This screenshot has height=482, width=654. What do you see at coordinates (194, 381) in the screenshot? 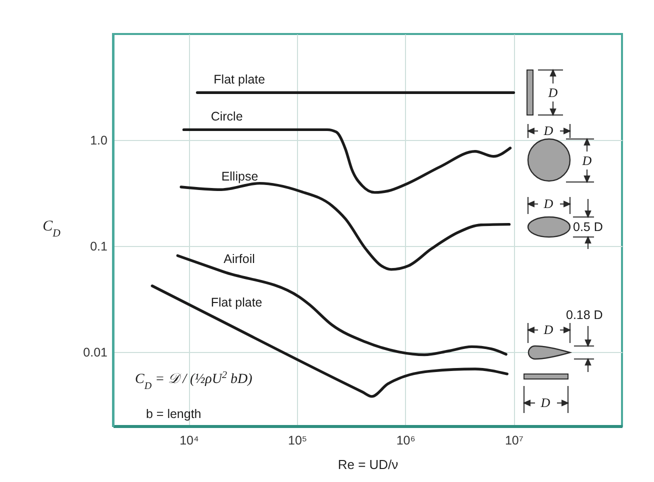
I see `annotation: C$_{D}$ = 𝒟 / (½ρU$^{2}$ bD)` at bounding box center [194, 381].